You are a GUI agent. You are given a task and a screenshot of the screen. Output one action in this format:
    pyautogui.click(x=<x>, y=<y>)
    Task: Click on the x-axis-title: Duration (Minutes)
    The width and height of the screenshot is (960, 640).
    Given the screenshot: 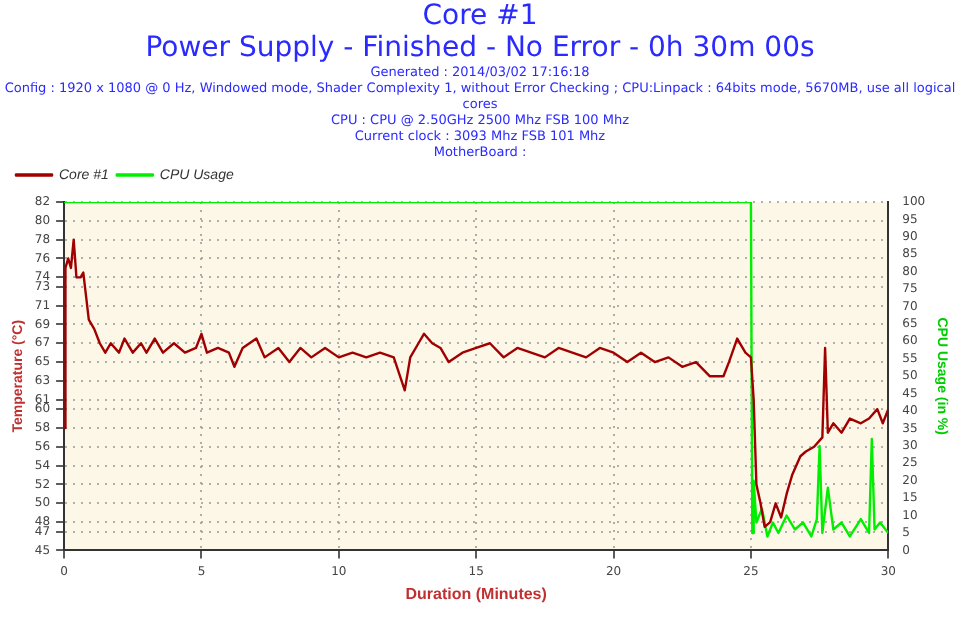 What is the action you would take?
    pyautogui.click(x=476, y=593)
    